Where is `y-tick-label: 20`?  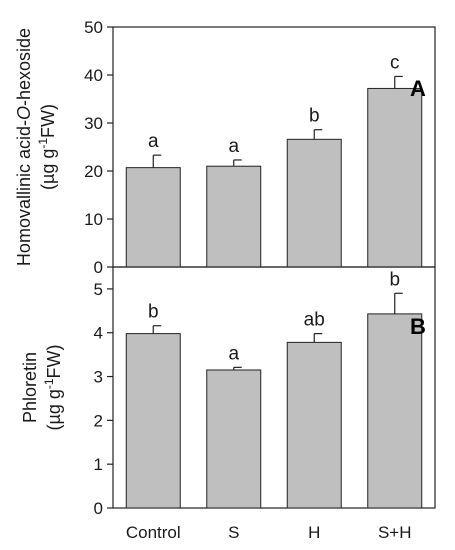 y-tick-label: 20 is located at coordinates (93, 171).